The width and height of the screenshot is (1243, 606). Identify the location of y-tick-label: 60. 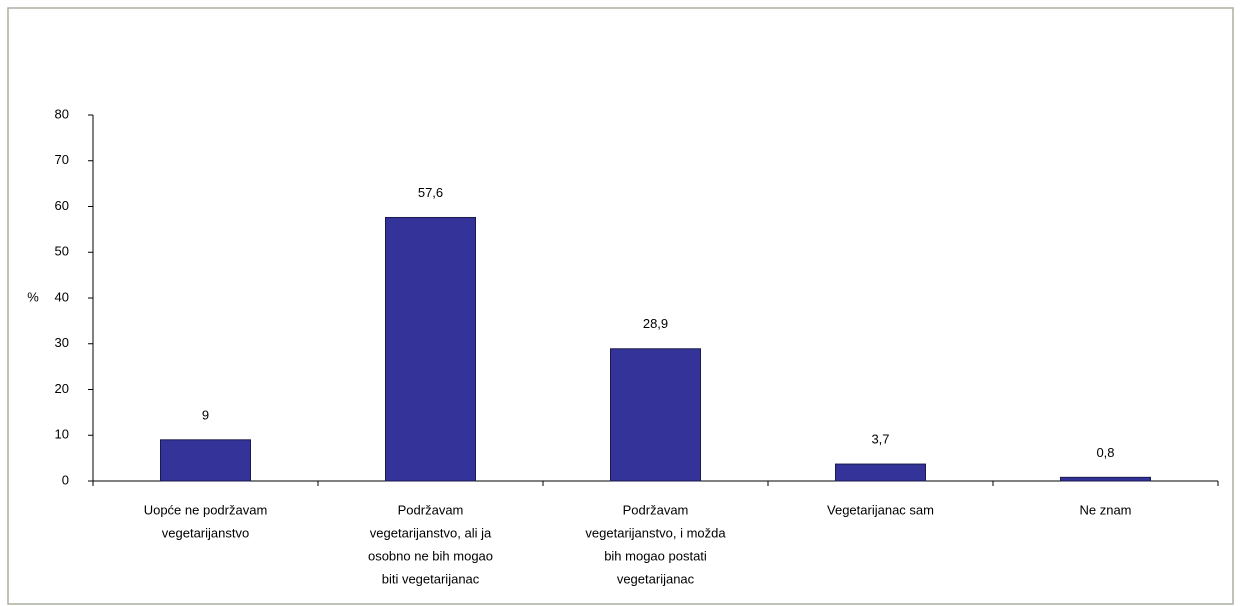
(62, 205).